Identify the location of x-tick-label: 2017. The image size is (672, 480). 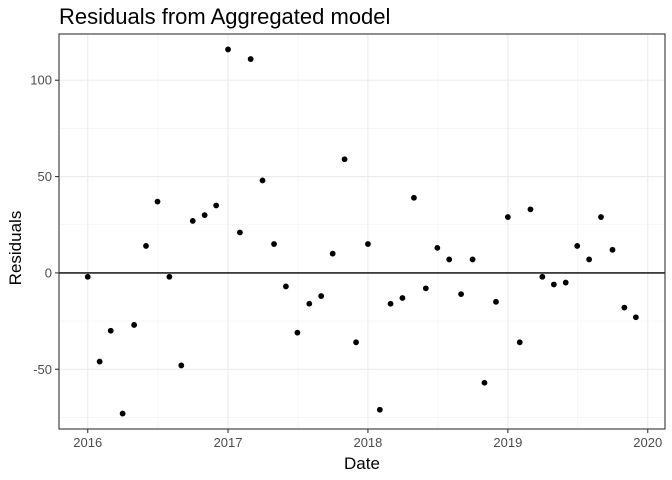
(228, 442).